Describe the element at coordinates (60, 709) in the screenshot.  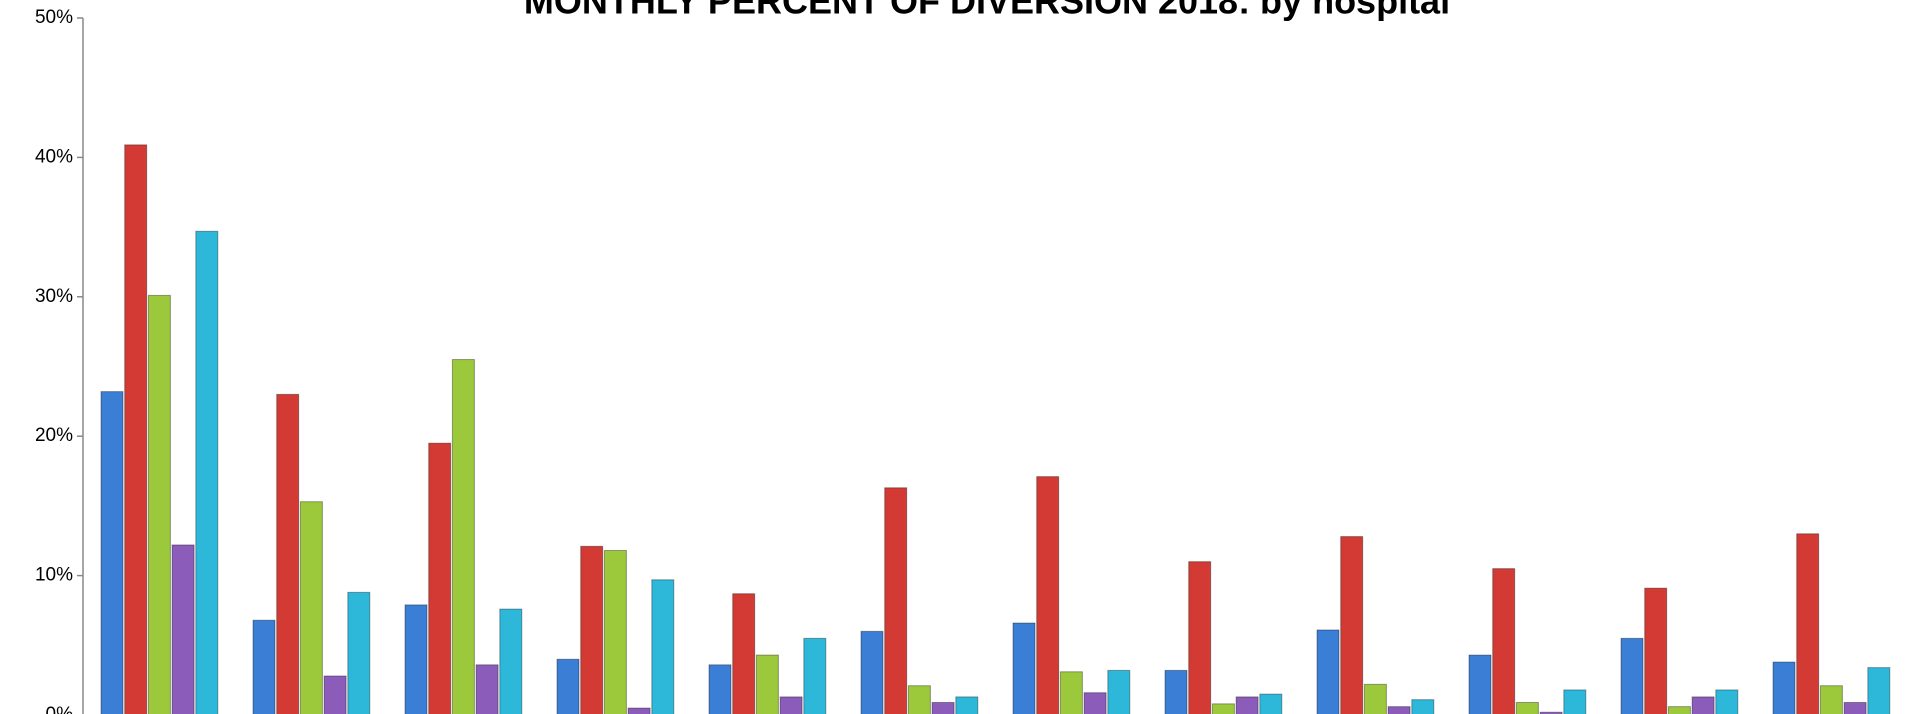
I see `y-tick-label: 0%` at that location.